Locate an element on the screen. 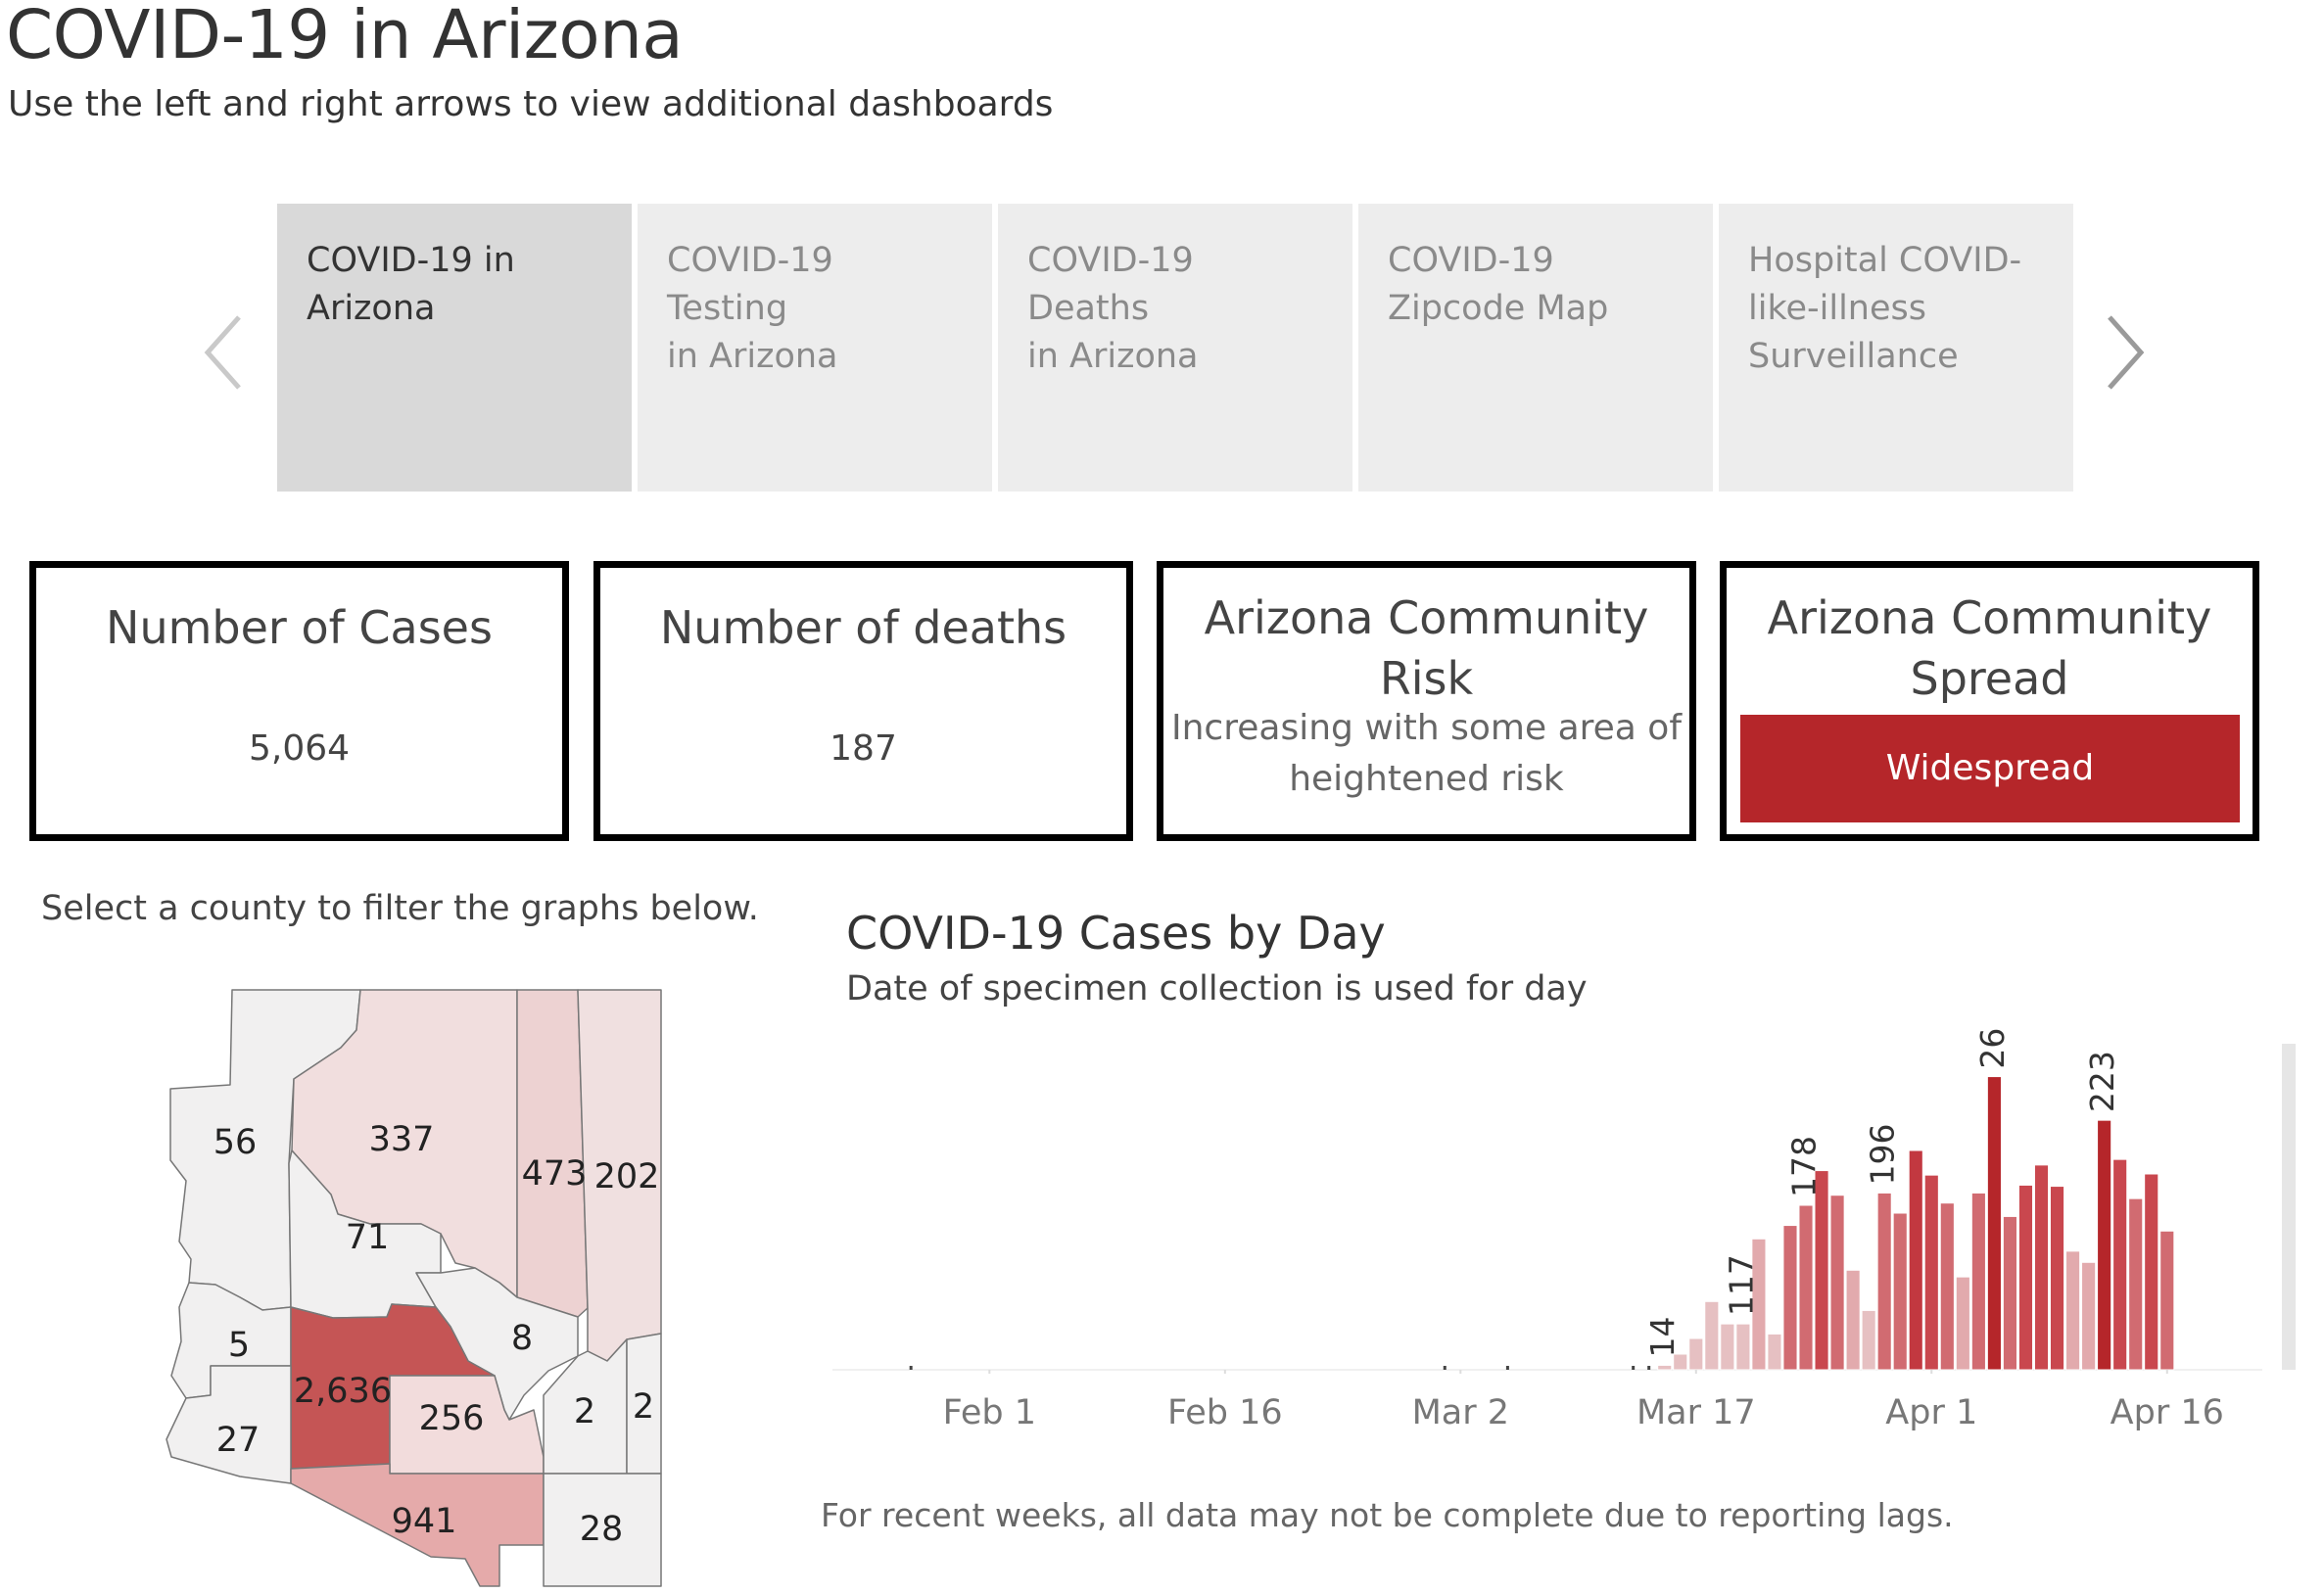 The image size is (2324, 1594). tab-deaths: COVID-19 Deaths in Arizona is located at coordinates (1175, 348).